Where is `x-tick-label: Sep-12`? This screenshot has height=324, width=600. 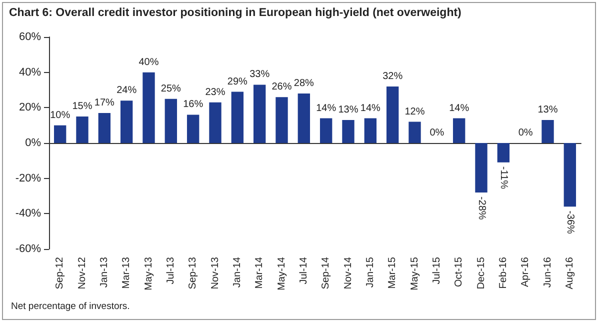 x-tick-label: Sep-12 is located at coordinates (60, 273).